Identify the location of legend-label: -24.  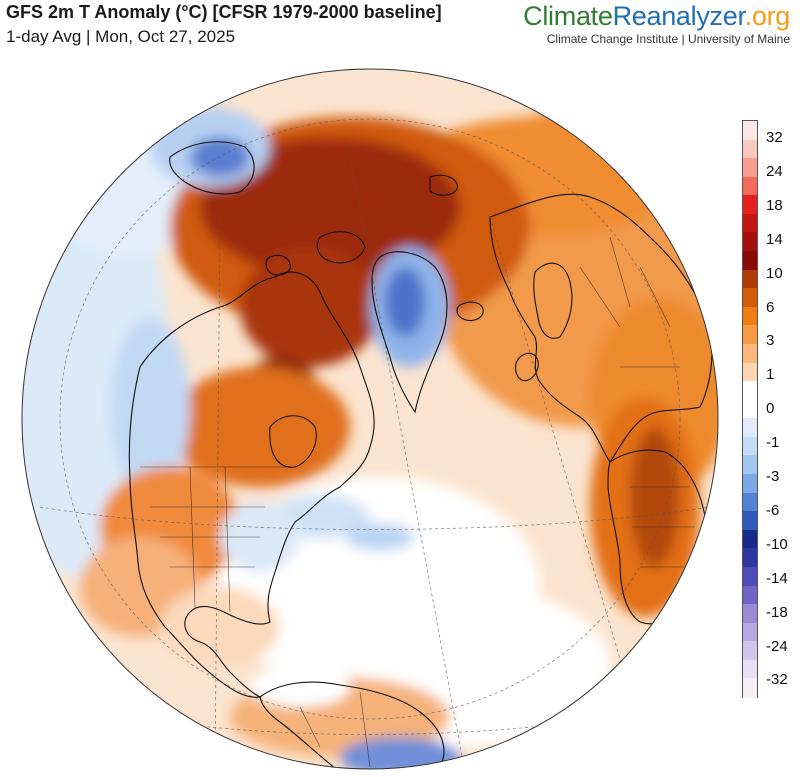
(777, 646).